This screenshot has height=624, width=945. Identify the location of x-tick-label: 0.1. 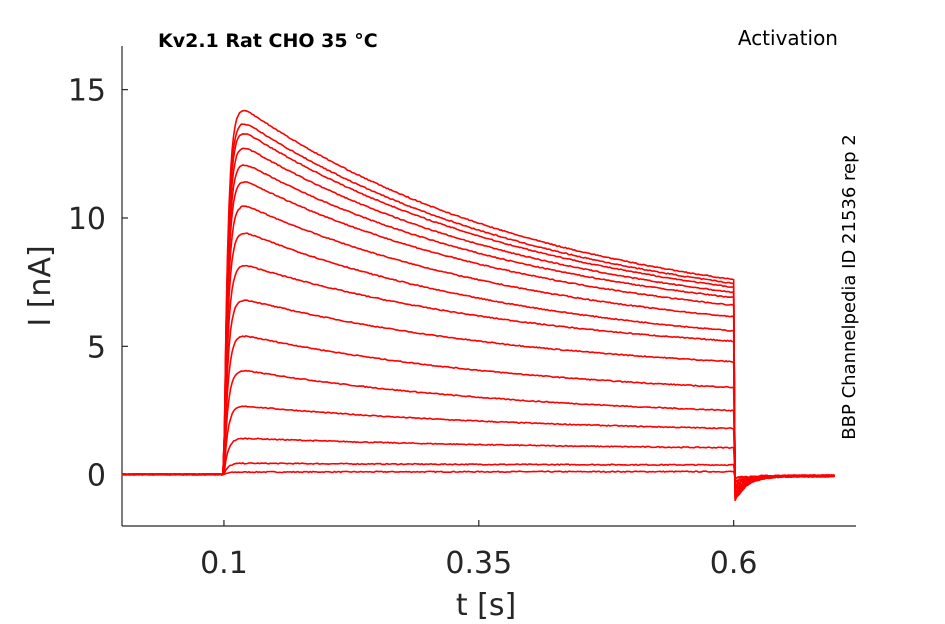
(224, 563).